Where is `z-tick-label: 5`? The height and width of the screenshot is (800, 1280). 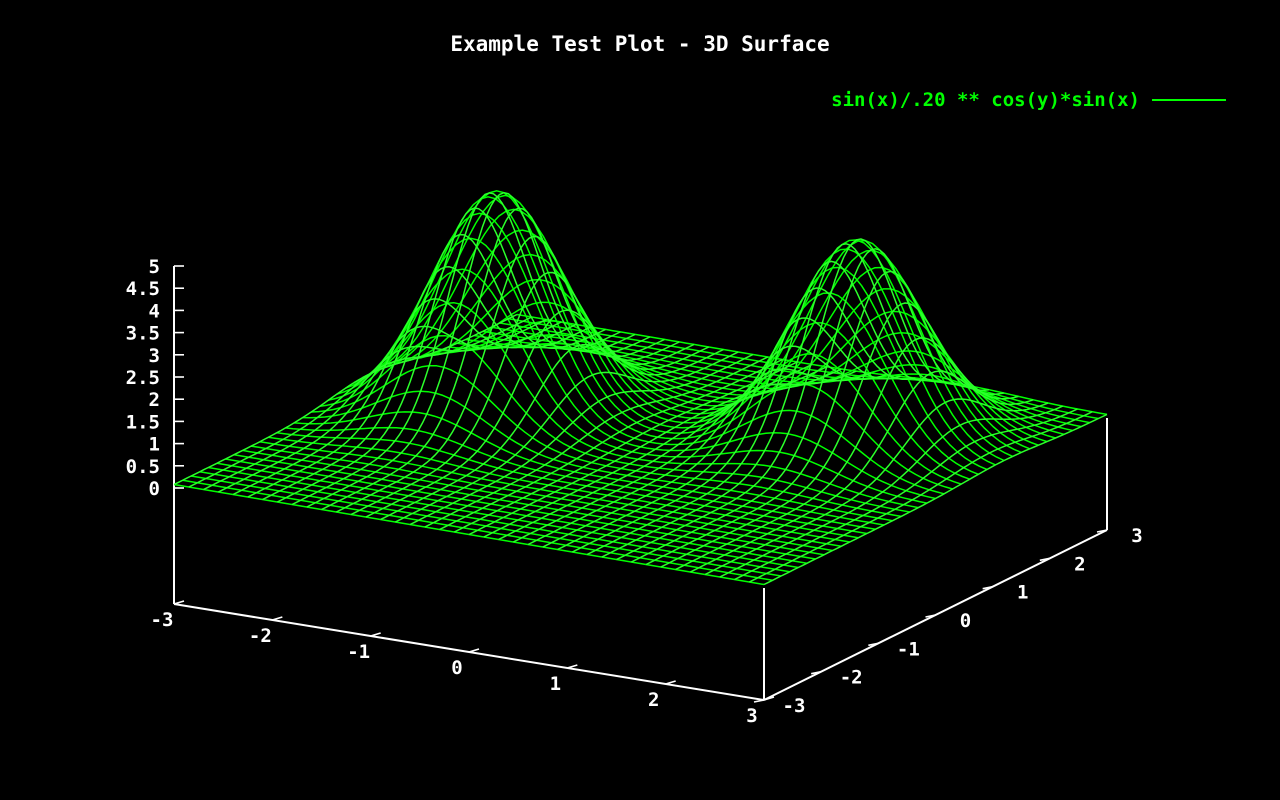 z-tick-label: 5 is located at coordinates (154, 267).